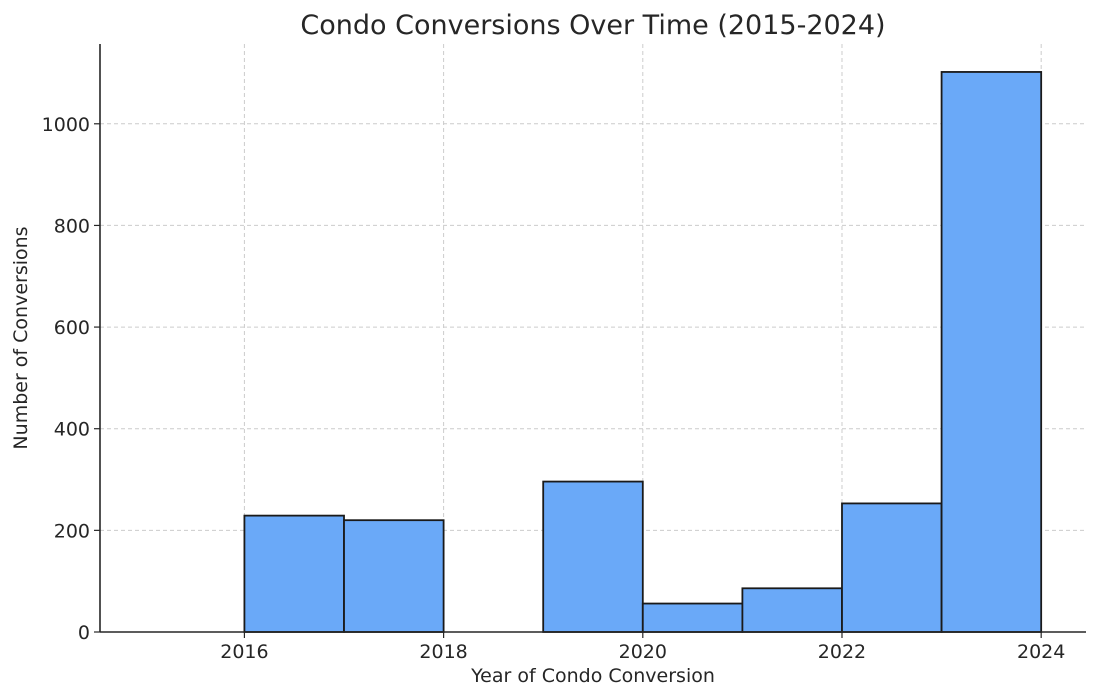 This screenshot has height=694, width=1096. What do you see at coordinates (443, 652) in the screenshot?
I see `x-tick-label-2018: 2018` at bounding box center [443, 652].